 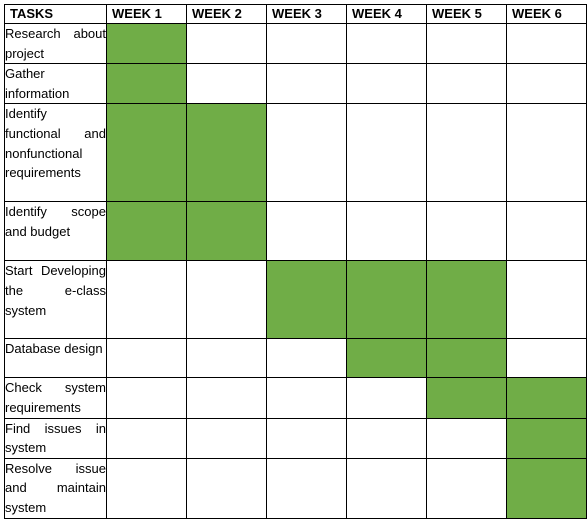 I want to click on task-cell: Start Developing the e-class system, so click(x=55, y=300).